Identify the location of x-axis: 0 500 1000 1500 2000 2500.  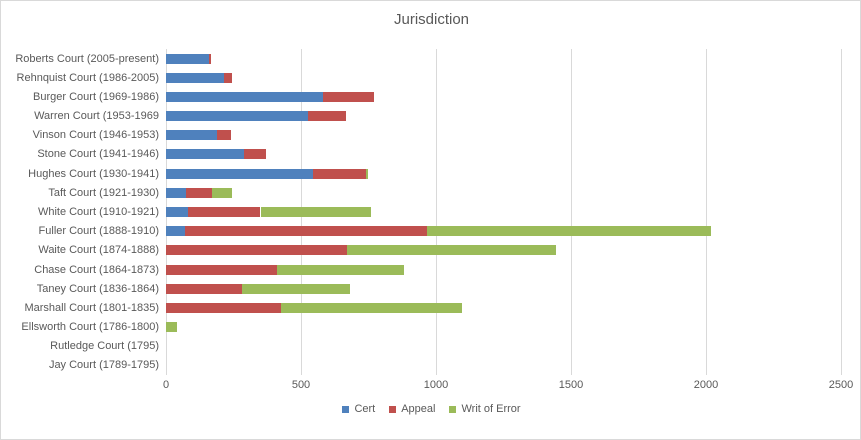
(430, 387).